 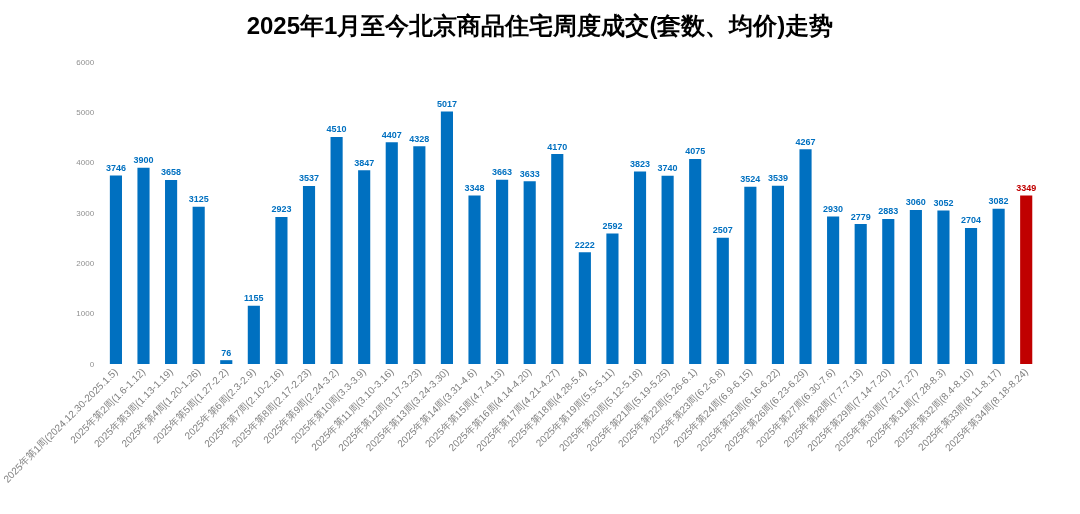 I want to click on chart-title: 2025年1月至今北京商品住宅周度成交(套数、均价)走势, so click(x=540, y=25).